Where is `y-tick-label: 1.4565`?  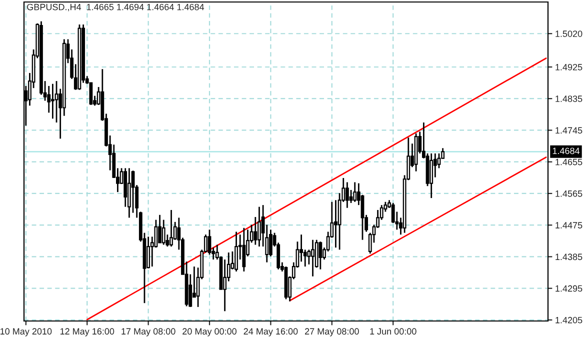
y-tick-label: 1.4565 is located at coordinates (569, 193).